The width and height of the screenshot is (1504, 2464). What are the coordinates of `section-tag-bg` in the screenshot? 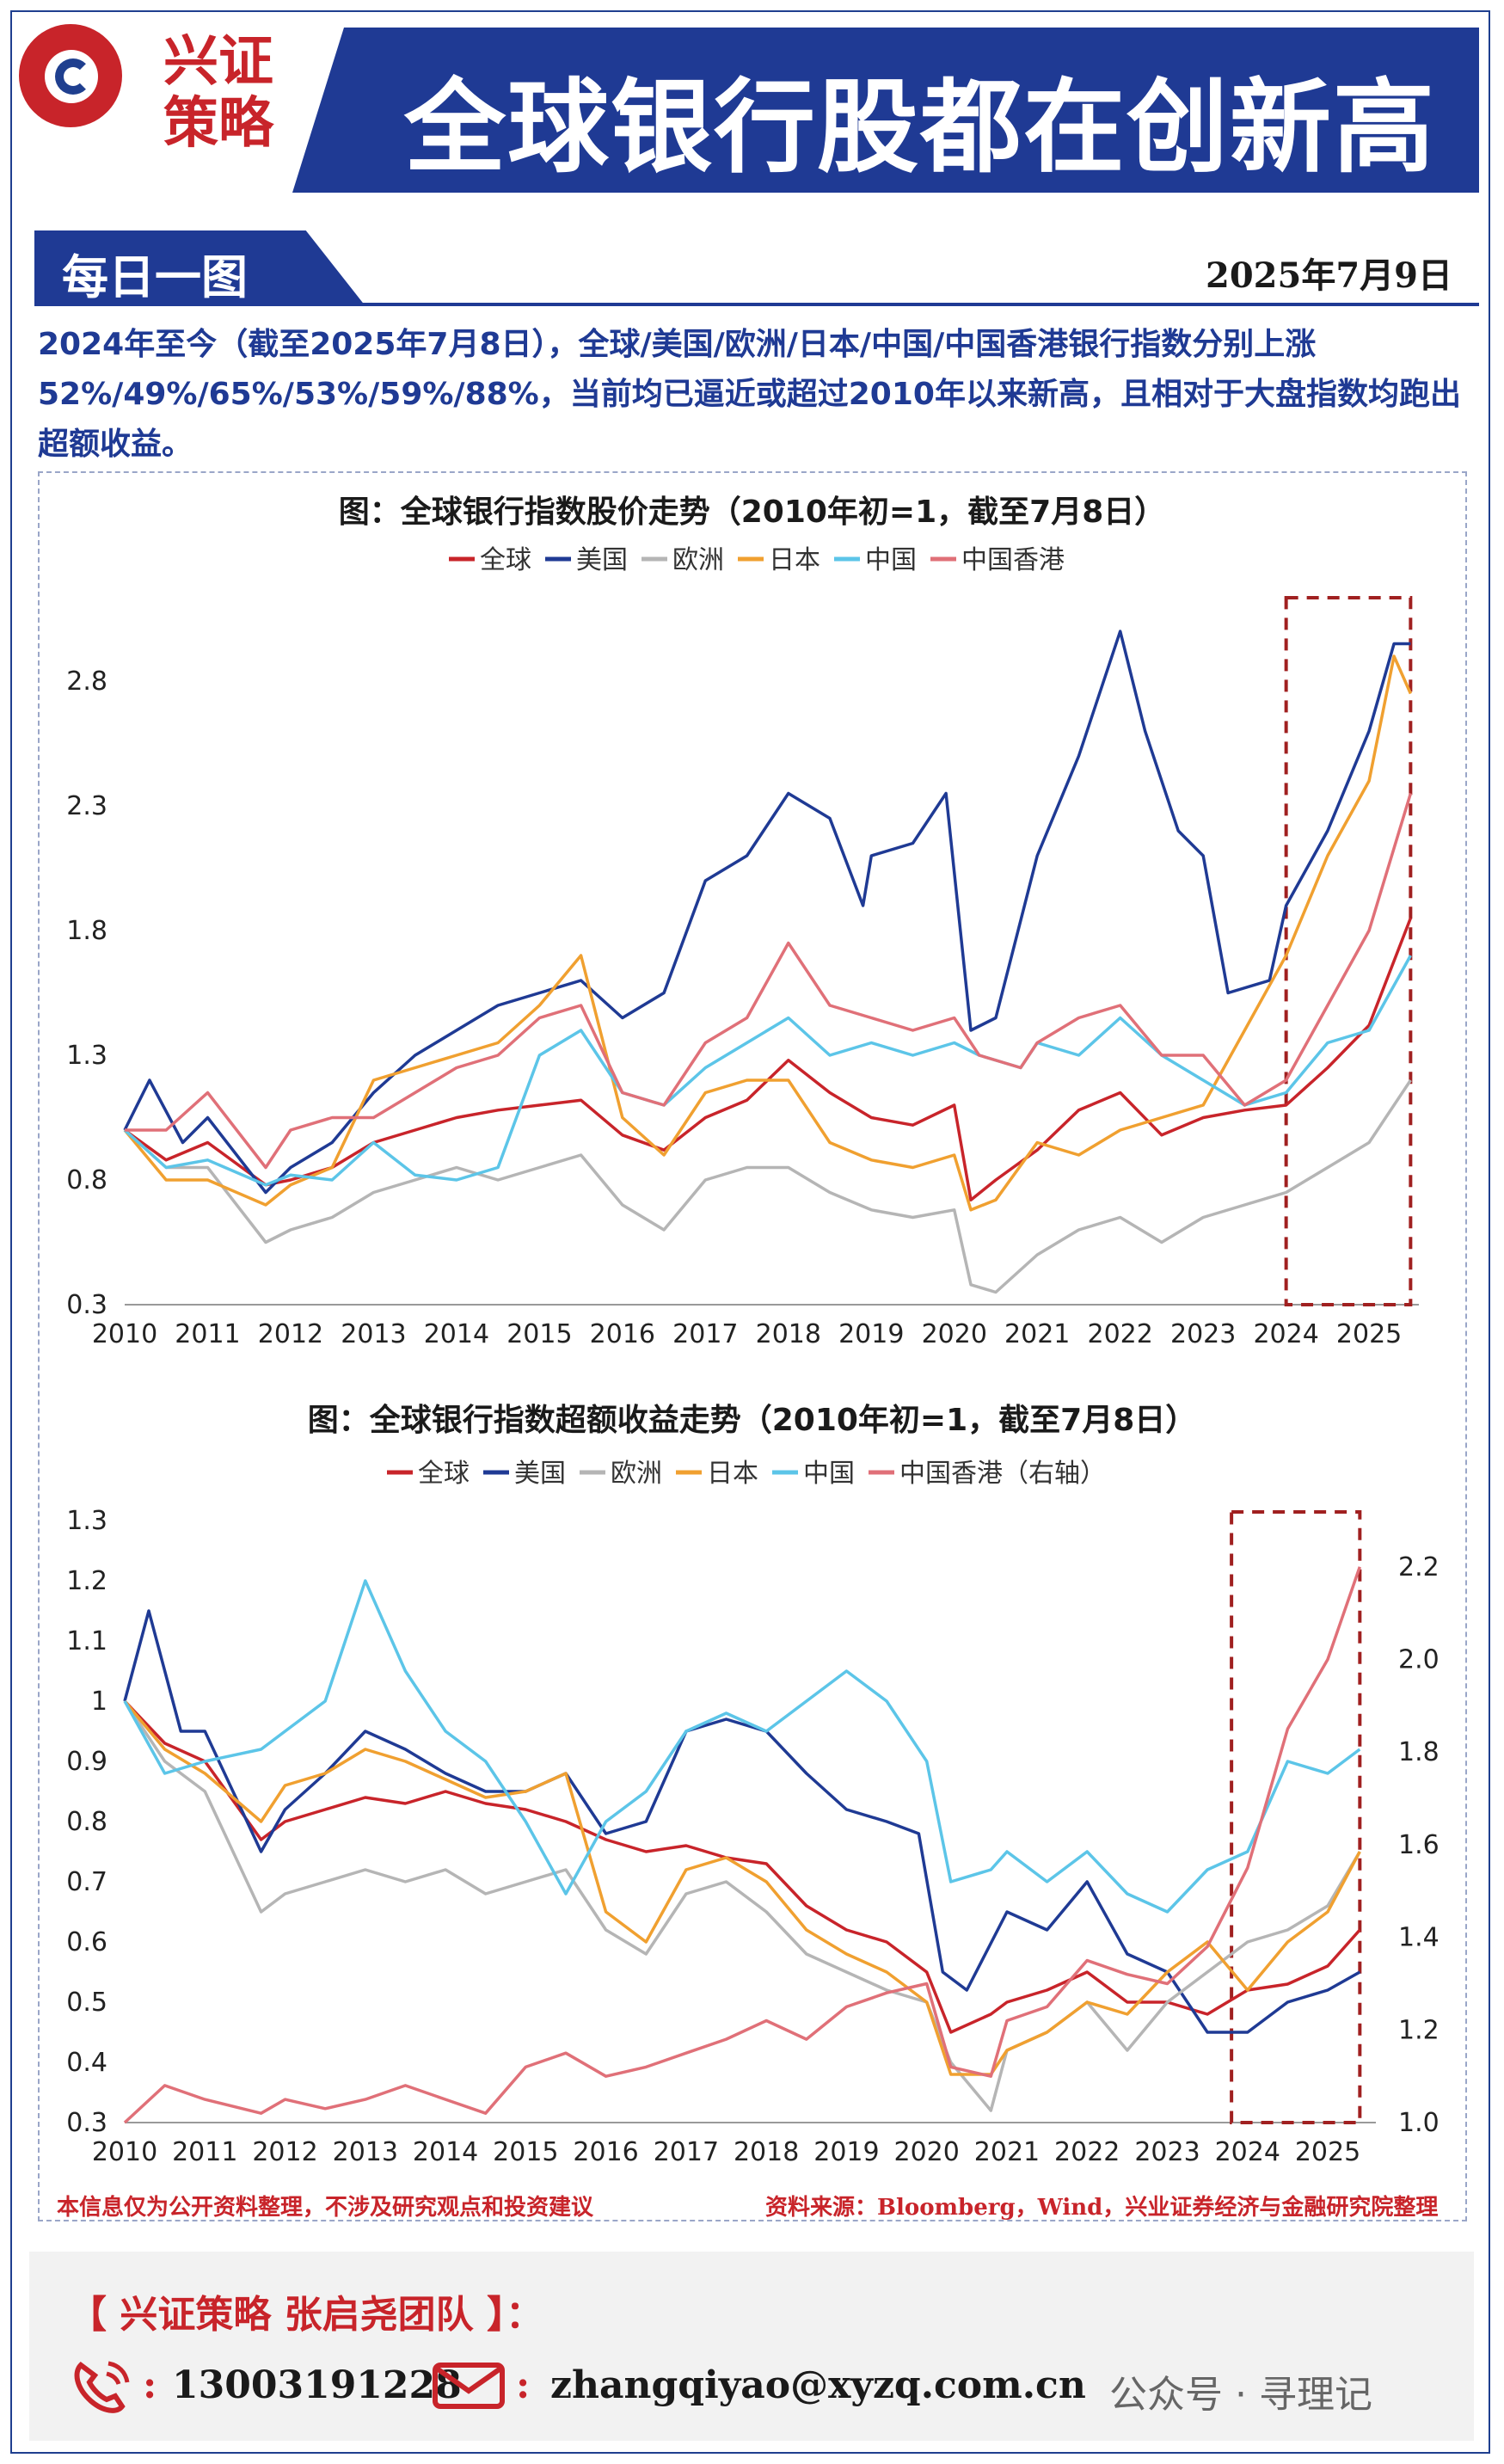 It's located at (199, 268).